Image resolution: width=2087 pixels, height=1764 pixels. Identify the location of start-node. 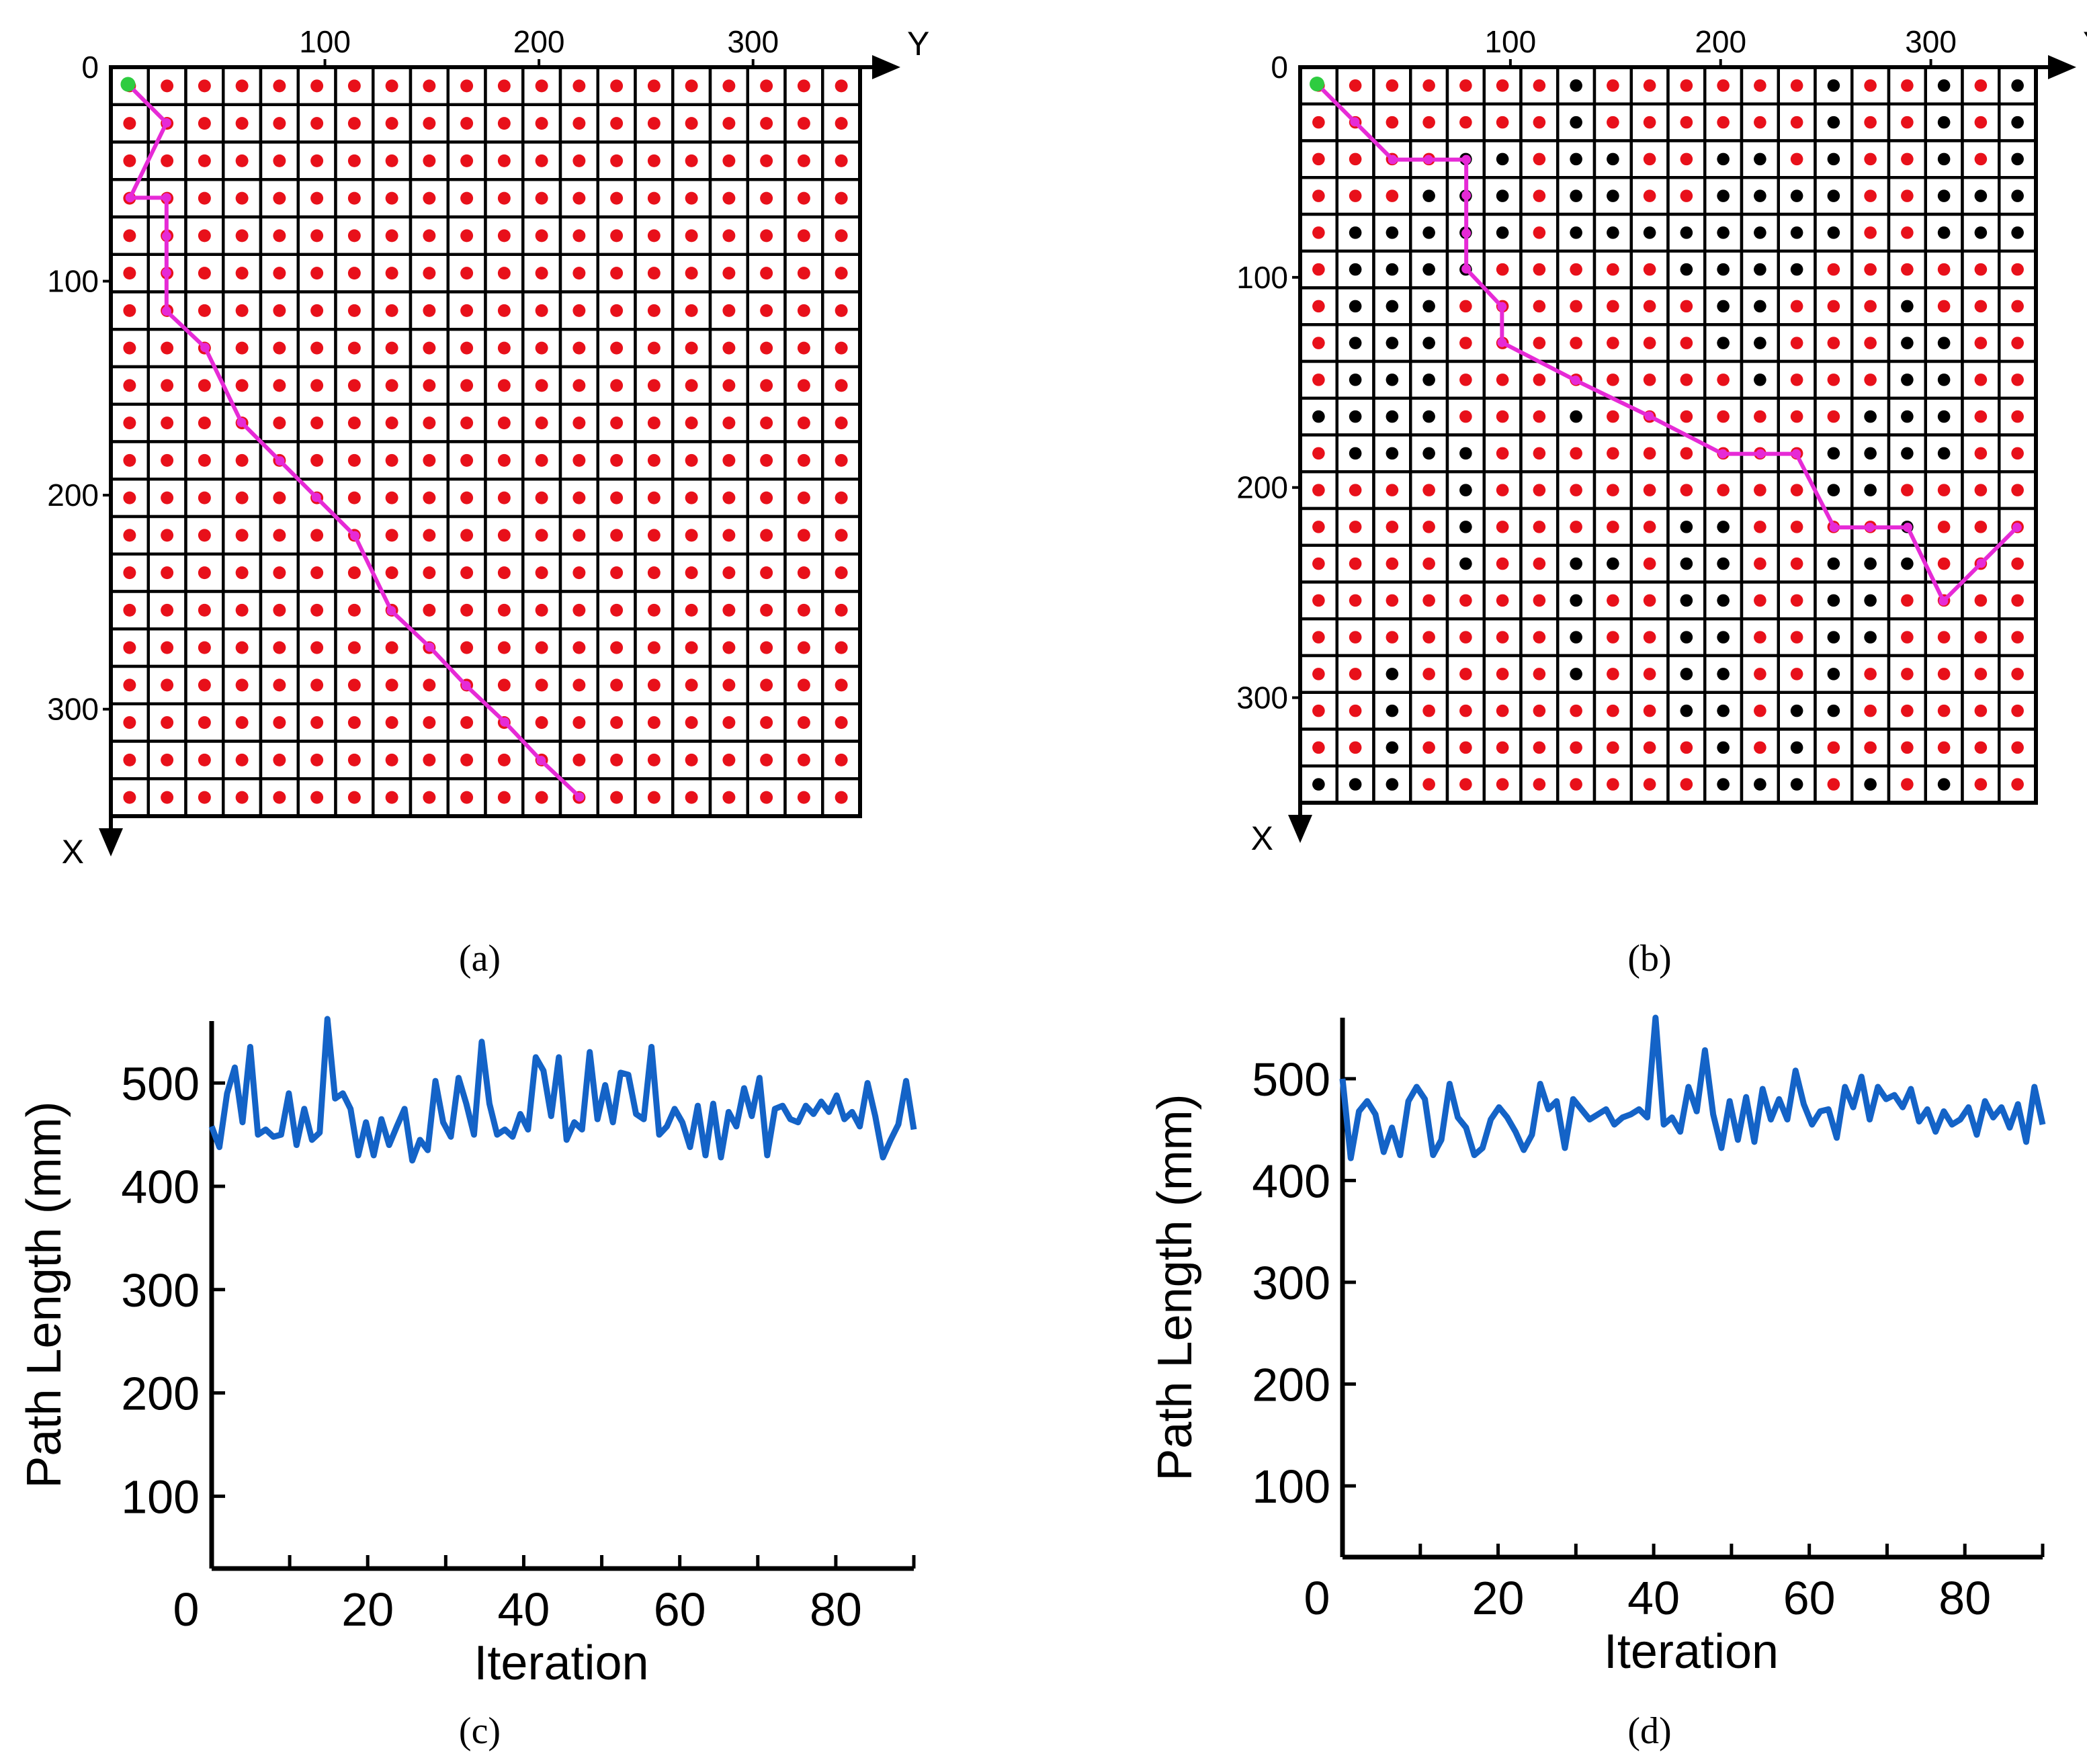
(1317, 84).